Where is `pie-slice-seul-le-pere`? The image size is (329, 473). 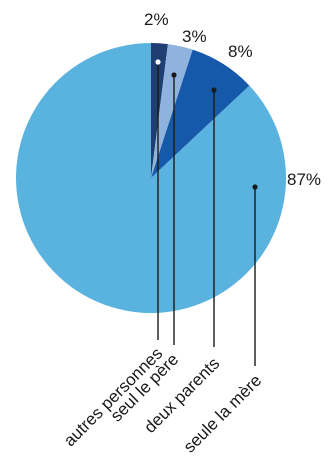
pie-slice-seul-le-pere is located at coordinates (172, 111).